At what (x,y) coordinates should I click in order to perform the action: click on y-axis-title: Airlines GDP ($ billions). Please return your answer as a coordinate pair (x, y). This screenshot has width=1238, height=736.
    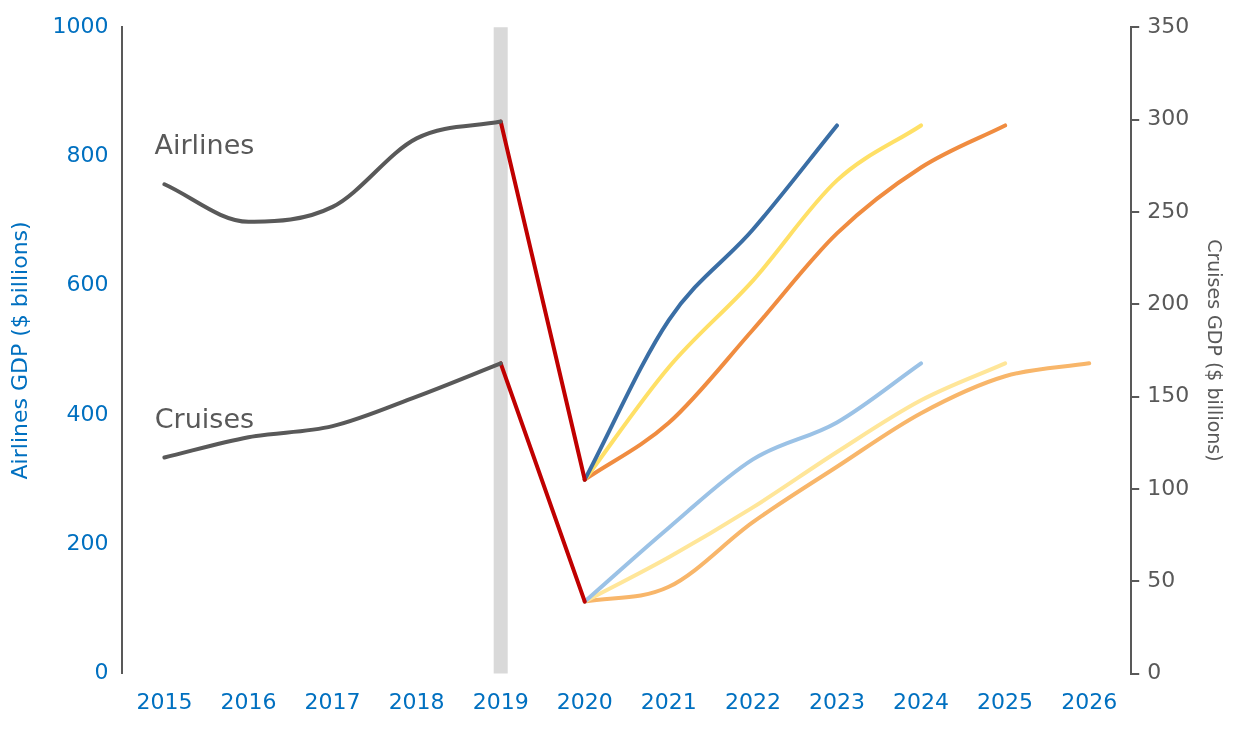
    Looking at the image, I should click on (19, 350).